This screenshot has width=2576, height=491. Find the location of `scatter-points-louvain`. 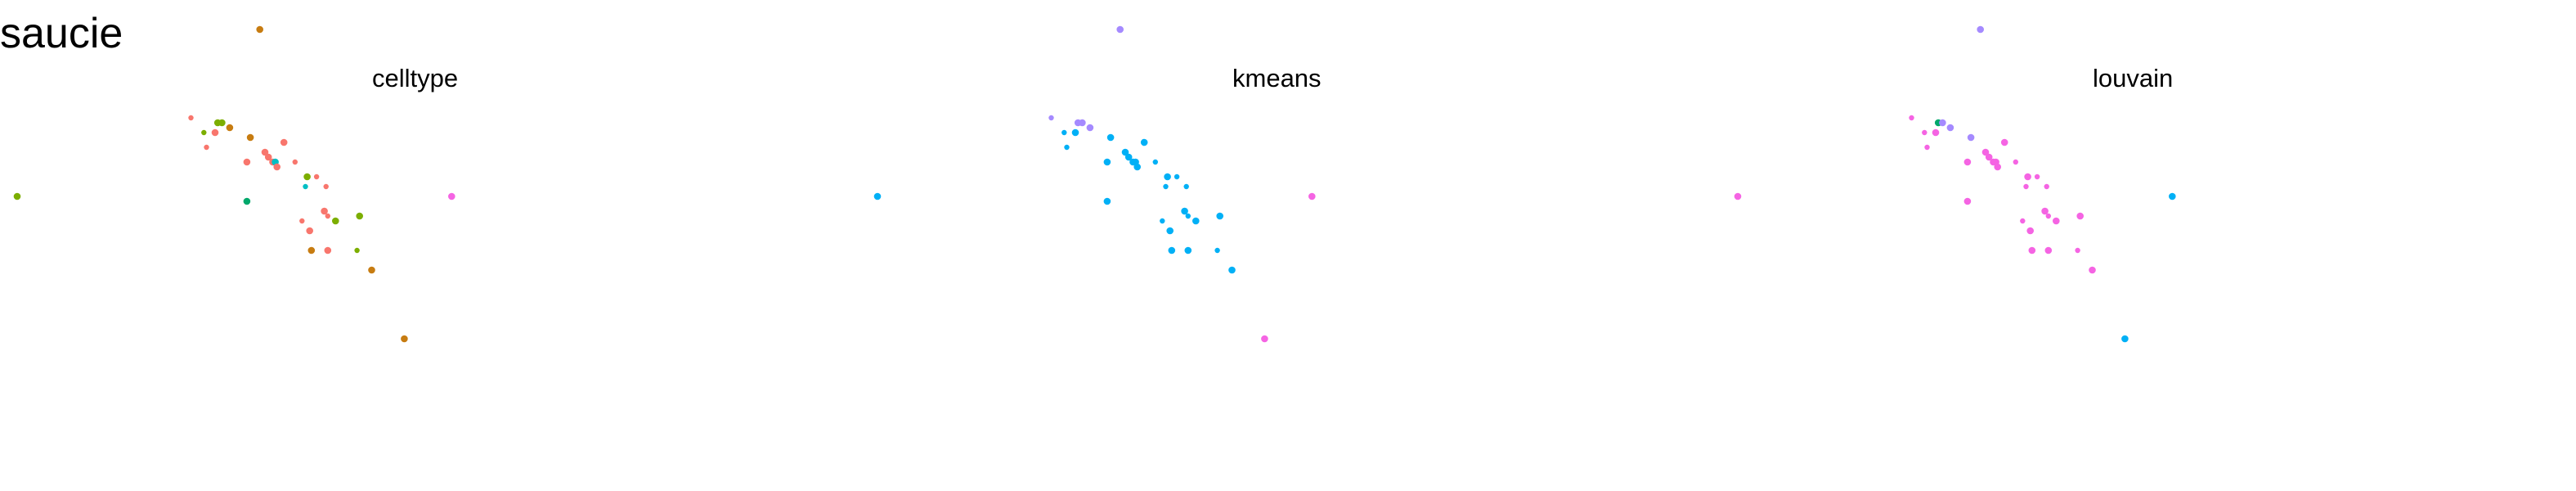

scatter-points-louvain is located at coordinates (1955, 184).